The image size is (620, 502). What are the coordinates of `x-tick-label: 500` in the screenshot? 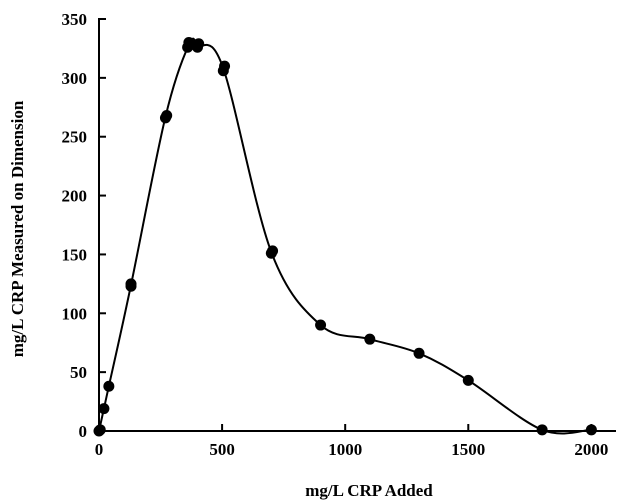 It's located at (222, 449).